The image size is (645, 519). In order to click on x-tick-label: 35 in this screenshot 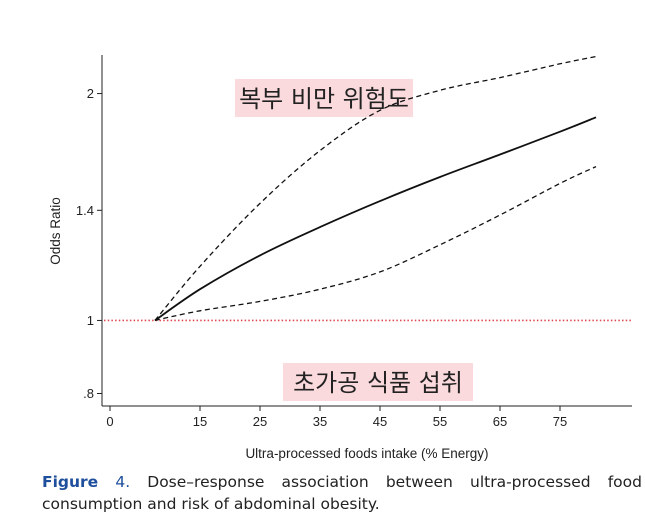, I will do `click(320, 421)`.